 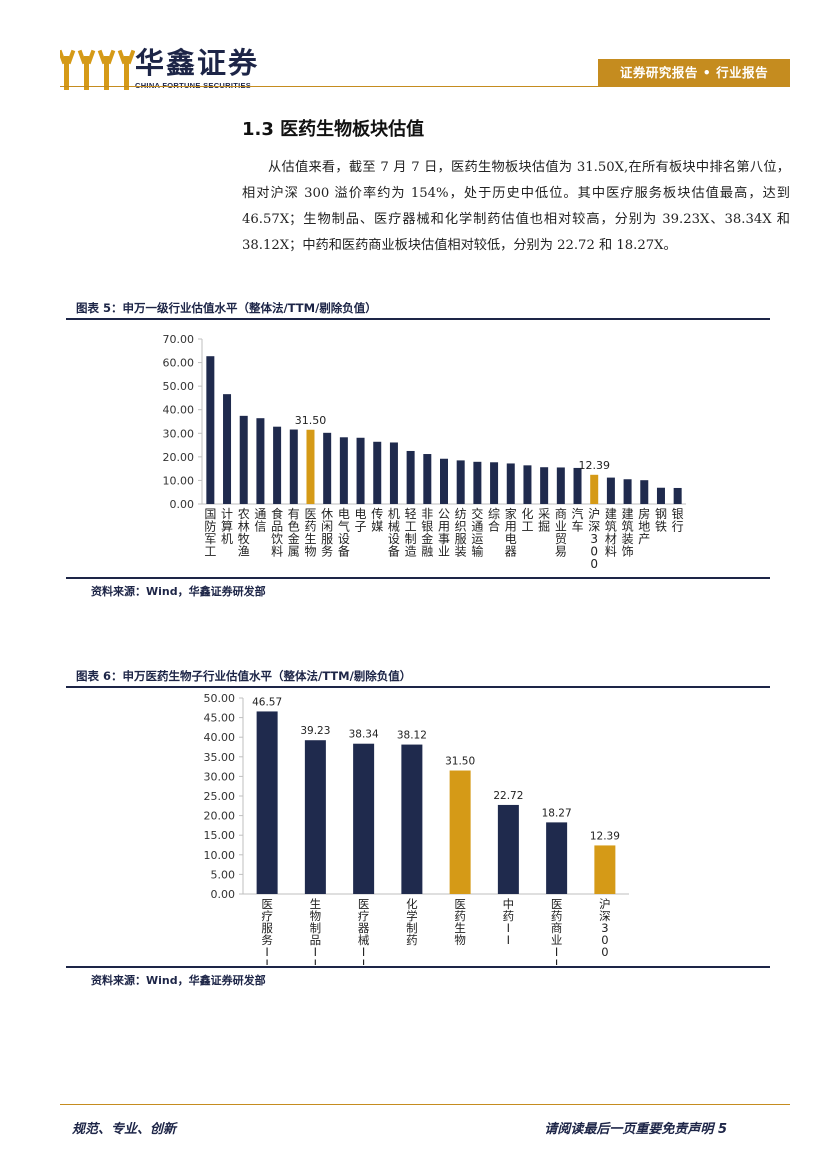 What do you see at coordinates (179, 363) in the screenshot?
I see `y-tick-label: 60.00` at bounding box center [179, 363].